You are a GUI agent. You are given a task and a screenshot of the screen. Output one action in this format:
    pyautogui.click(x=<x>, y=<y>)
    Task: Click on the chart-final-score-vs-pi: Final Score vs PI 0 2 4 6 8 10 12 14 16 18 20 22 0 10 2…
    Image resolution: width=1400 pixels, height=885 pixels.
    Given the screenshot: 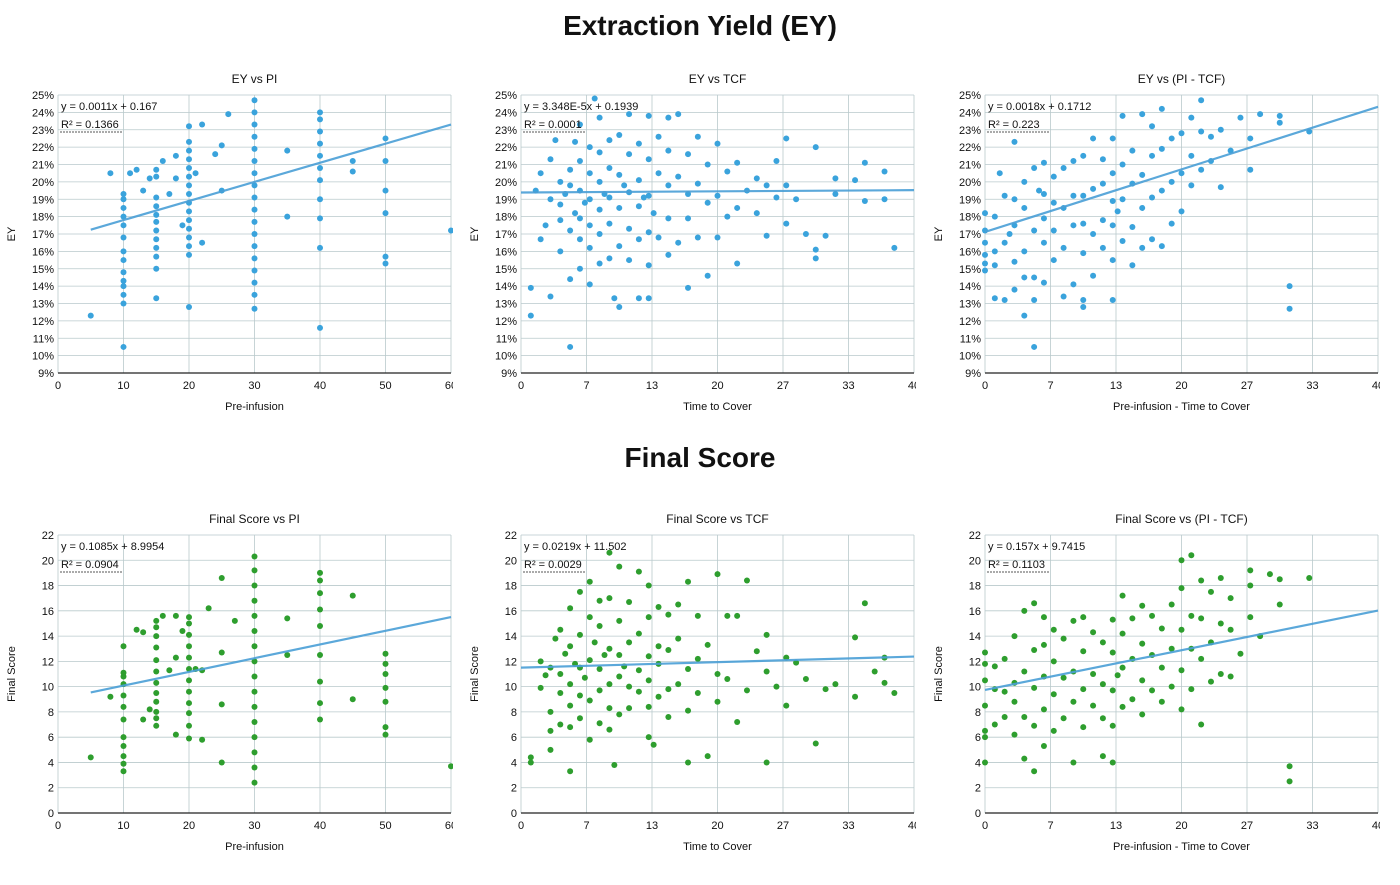 What is the action you would take?
    pyautogui.click(x=228, y=697)
    